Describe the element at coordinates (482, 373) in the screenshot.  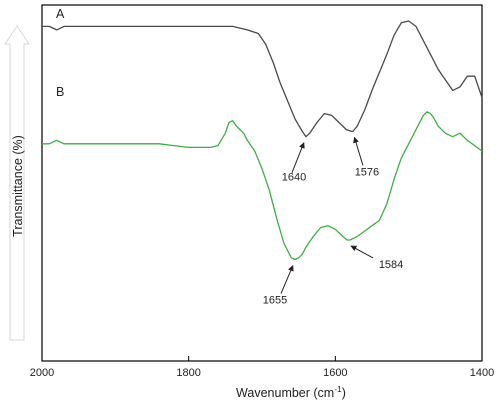
I see `x-tick-label: 1400` at that location.